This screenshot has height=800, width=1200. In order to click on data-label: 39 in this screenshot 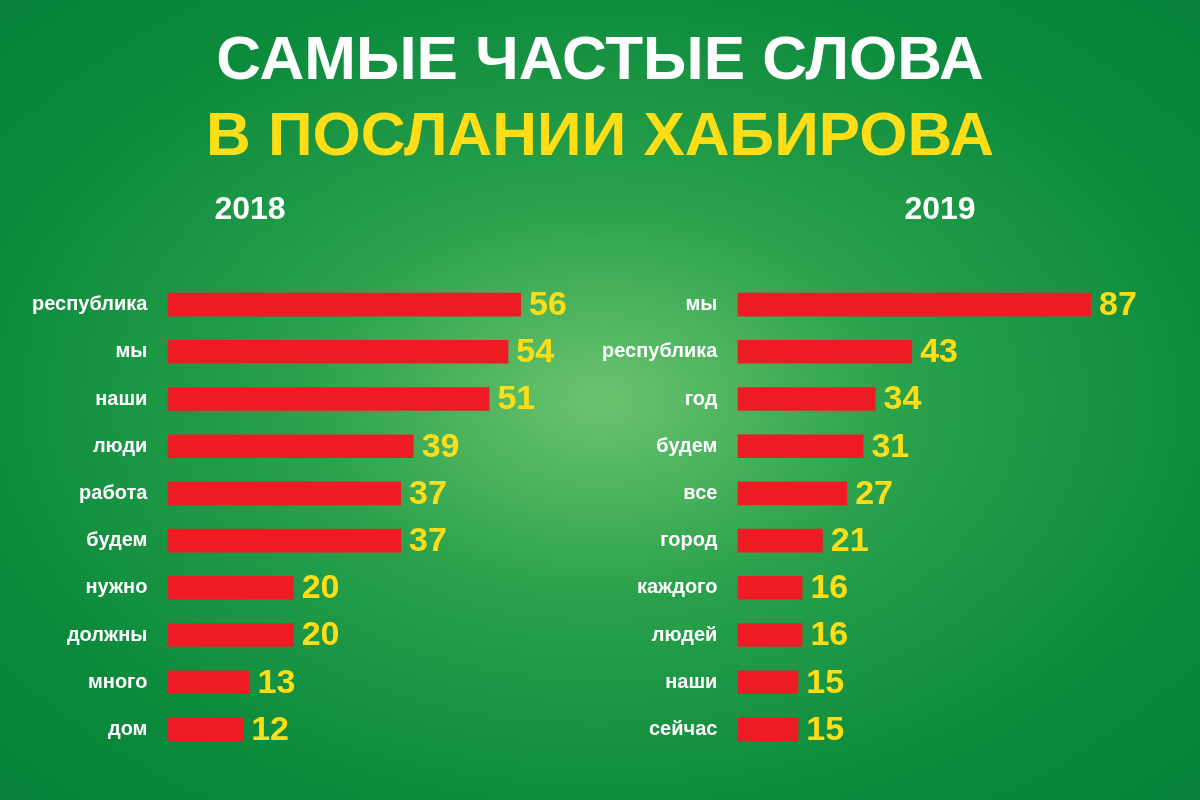, I will do `click(440, 444)`.